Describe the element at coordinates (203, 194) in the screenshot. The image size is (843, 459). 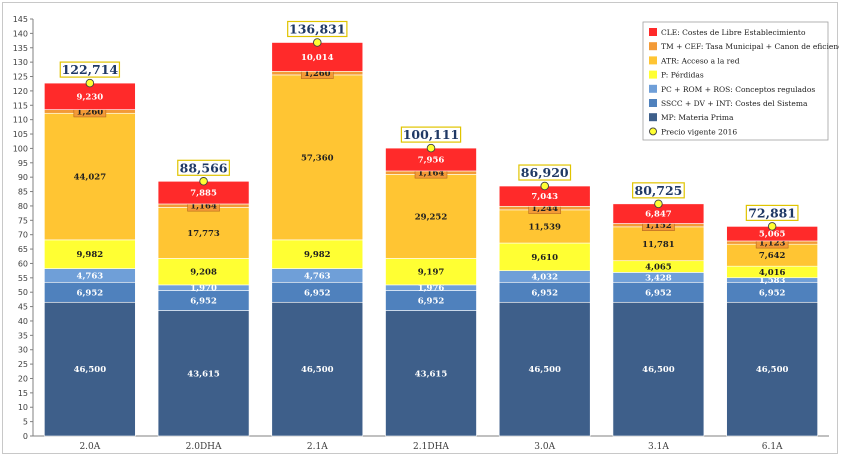
I see `segment-value-label: 7,885` at that location.